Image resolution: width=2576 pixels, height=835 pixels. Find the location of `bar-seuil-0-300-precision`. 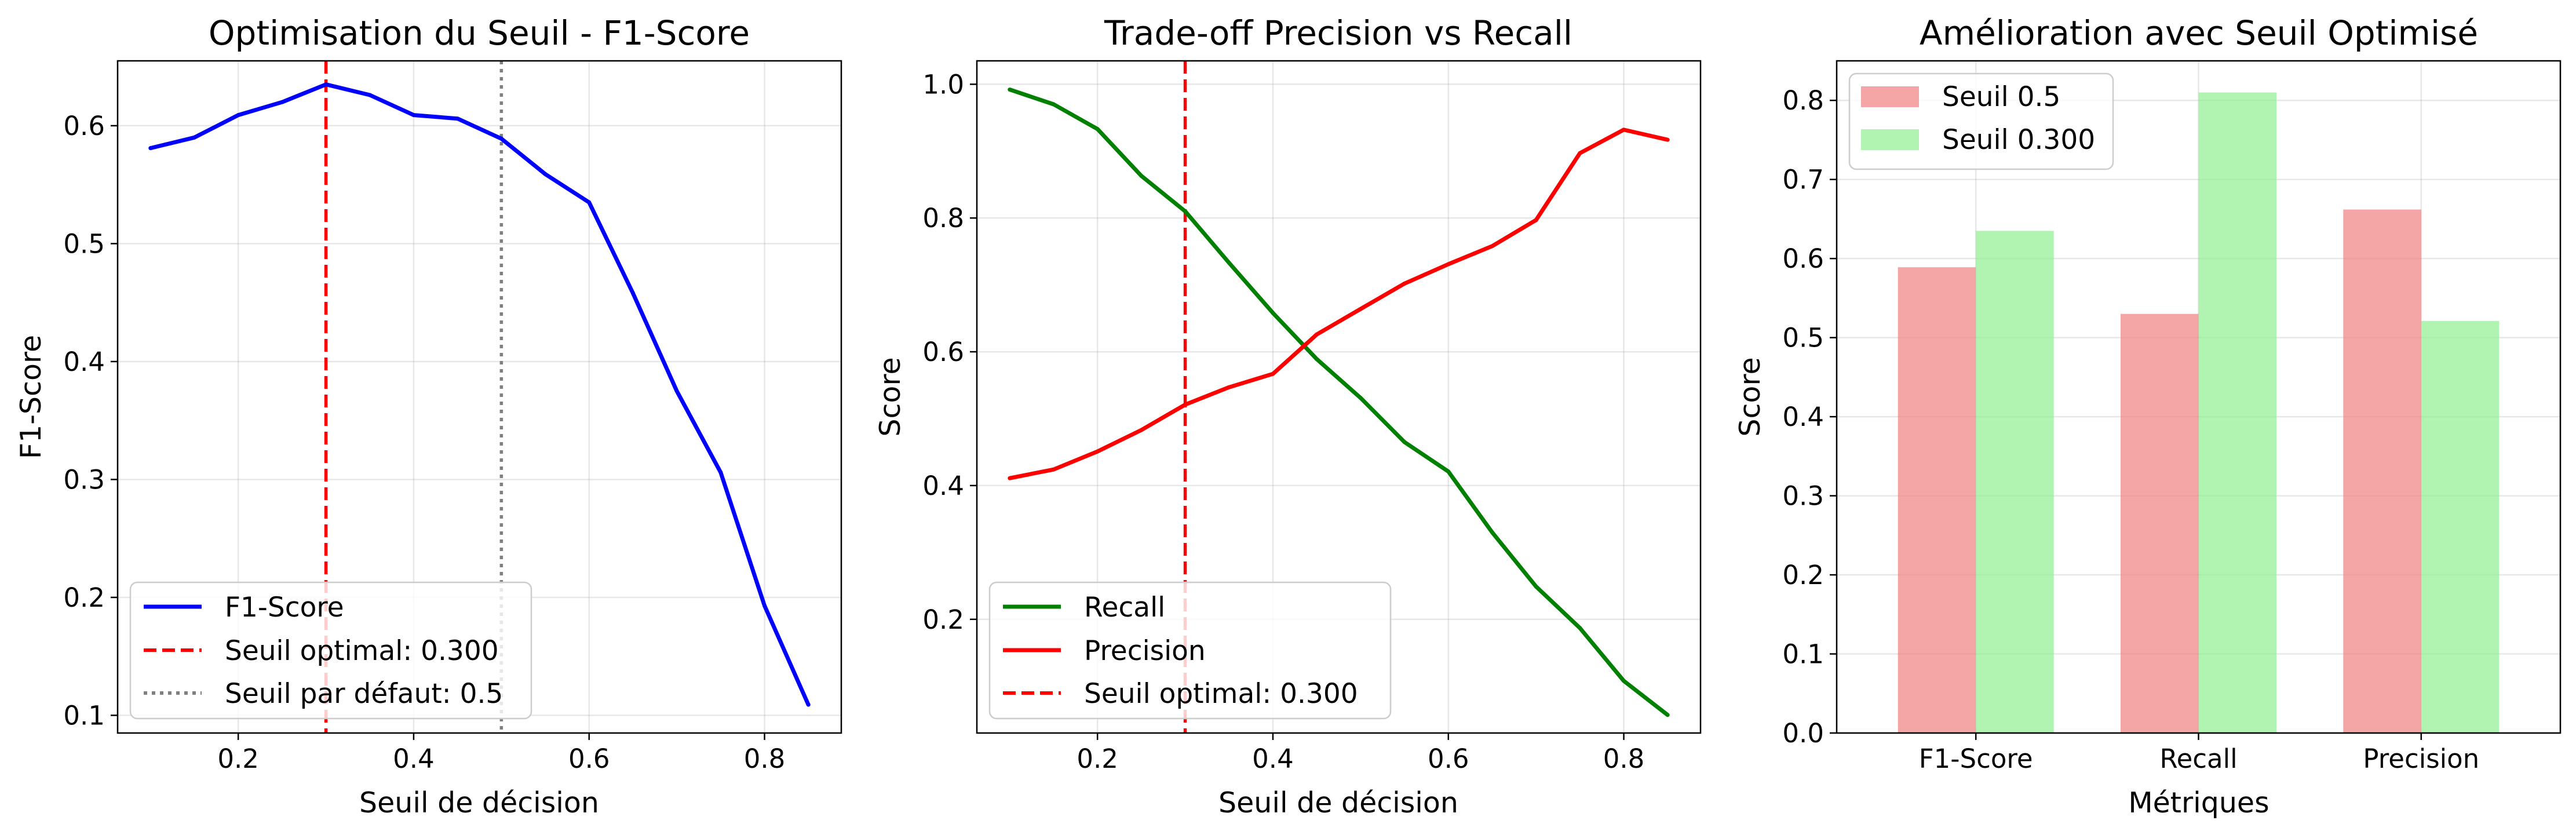

bar-seuil-0-300-precision is located at coordinates (2460, 526).